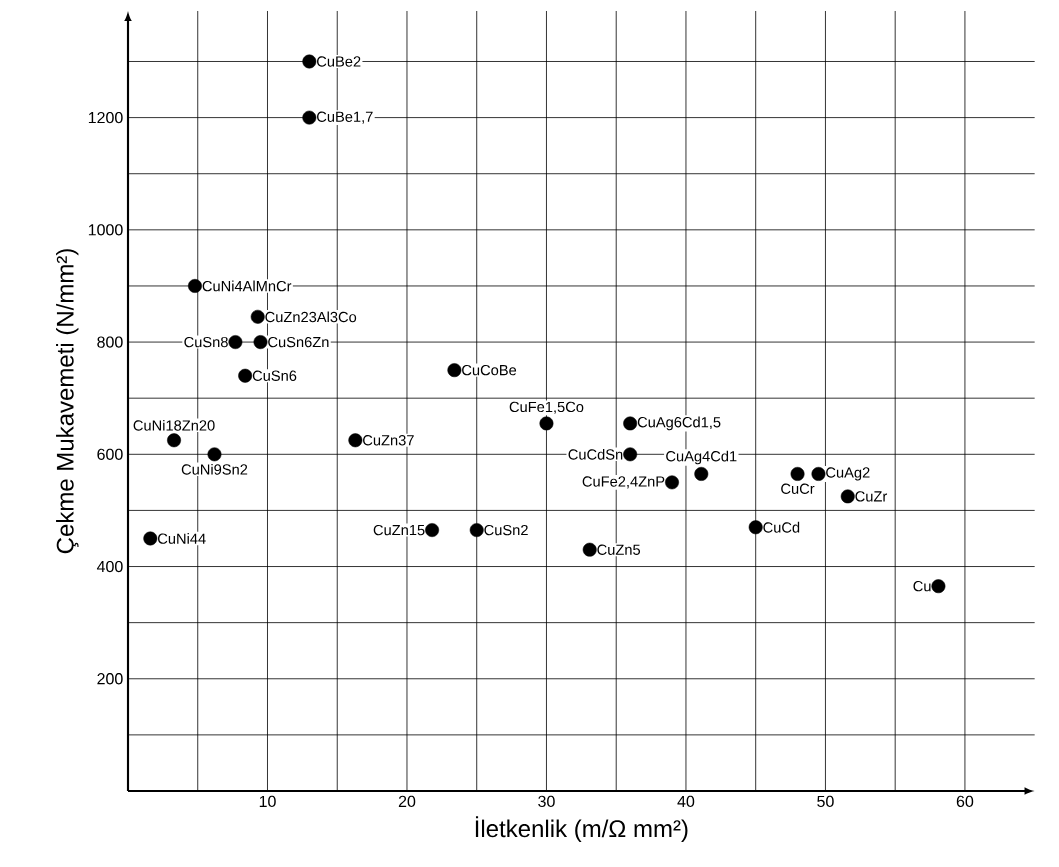  I want to click on annotation: CuAg6Cd1,5, so click(679, 423).